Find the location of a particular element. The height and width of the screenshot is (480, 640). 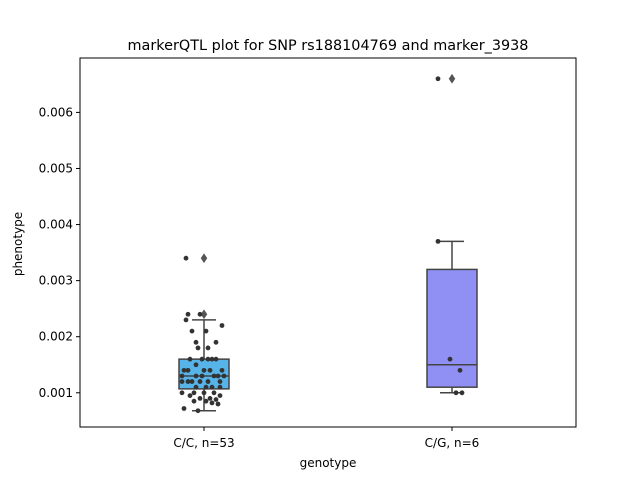

y-tick-label: 0.006 is located at coordinates (56, 112).